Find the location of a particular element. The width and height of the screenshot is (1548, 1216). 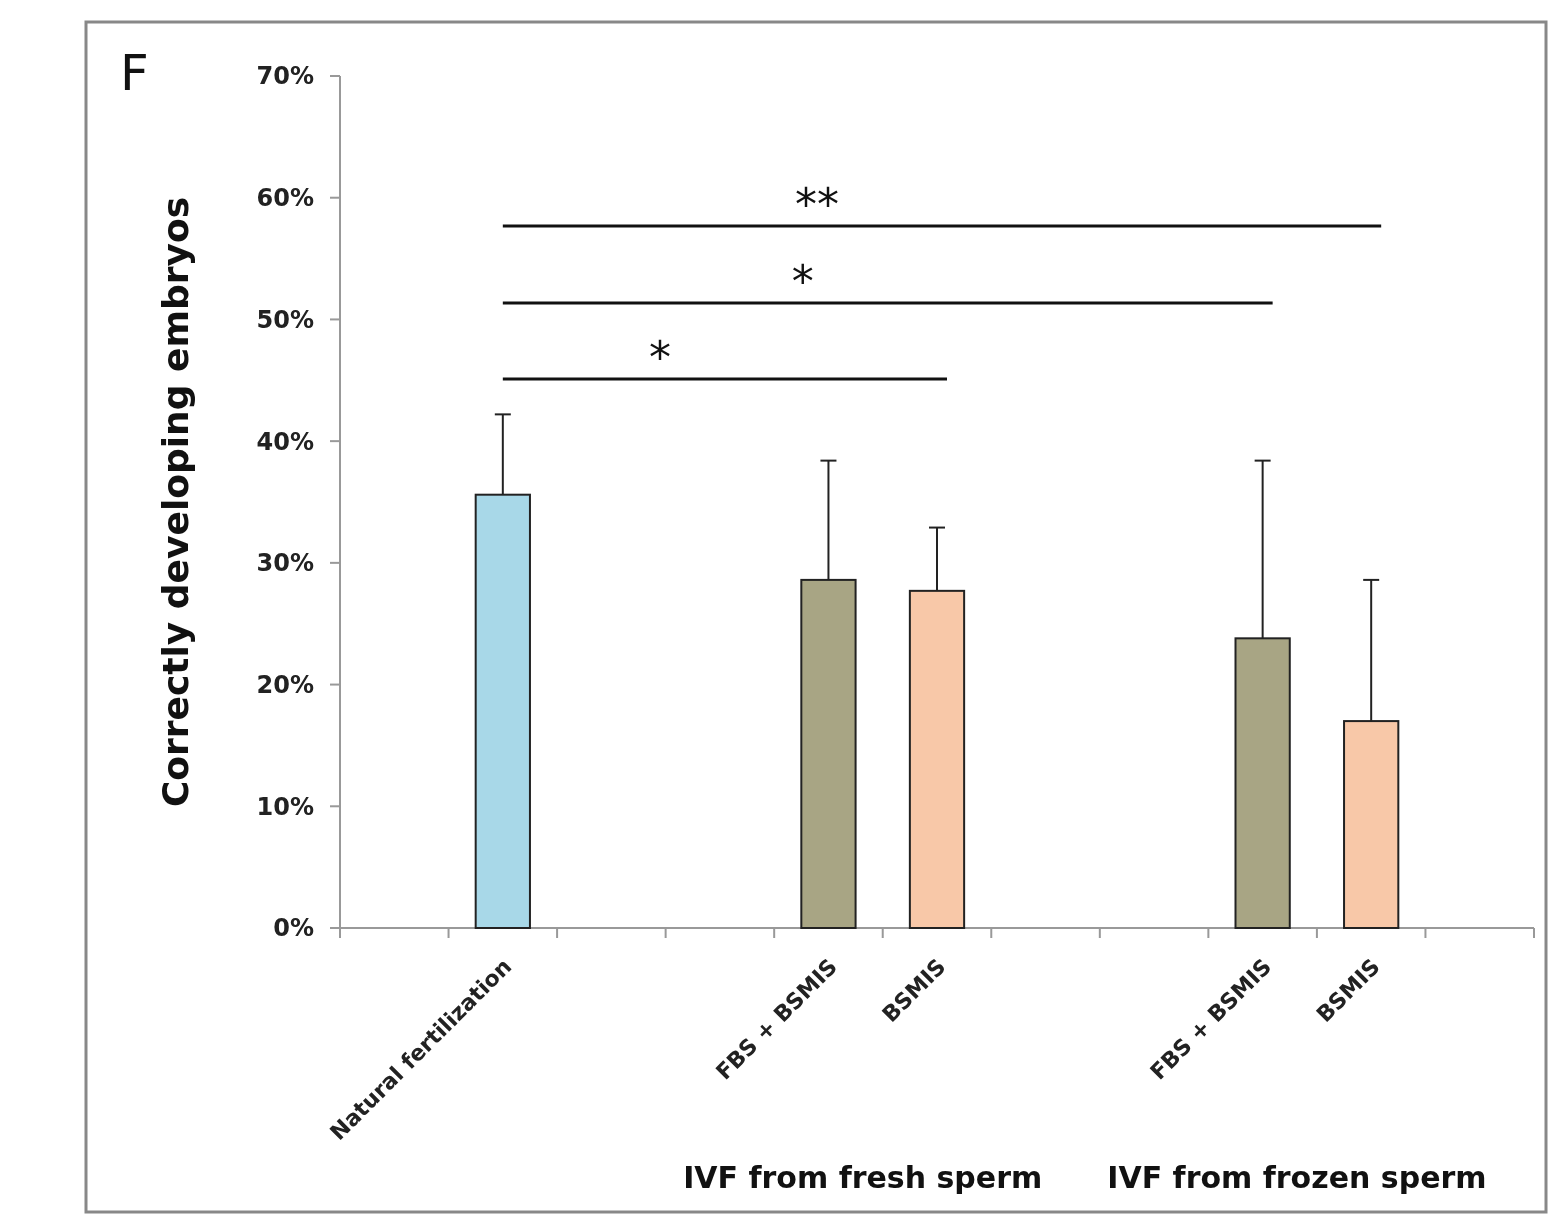

y-tick-label: 30% is located at coordinates (285, 563).